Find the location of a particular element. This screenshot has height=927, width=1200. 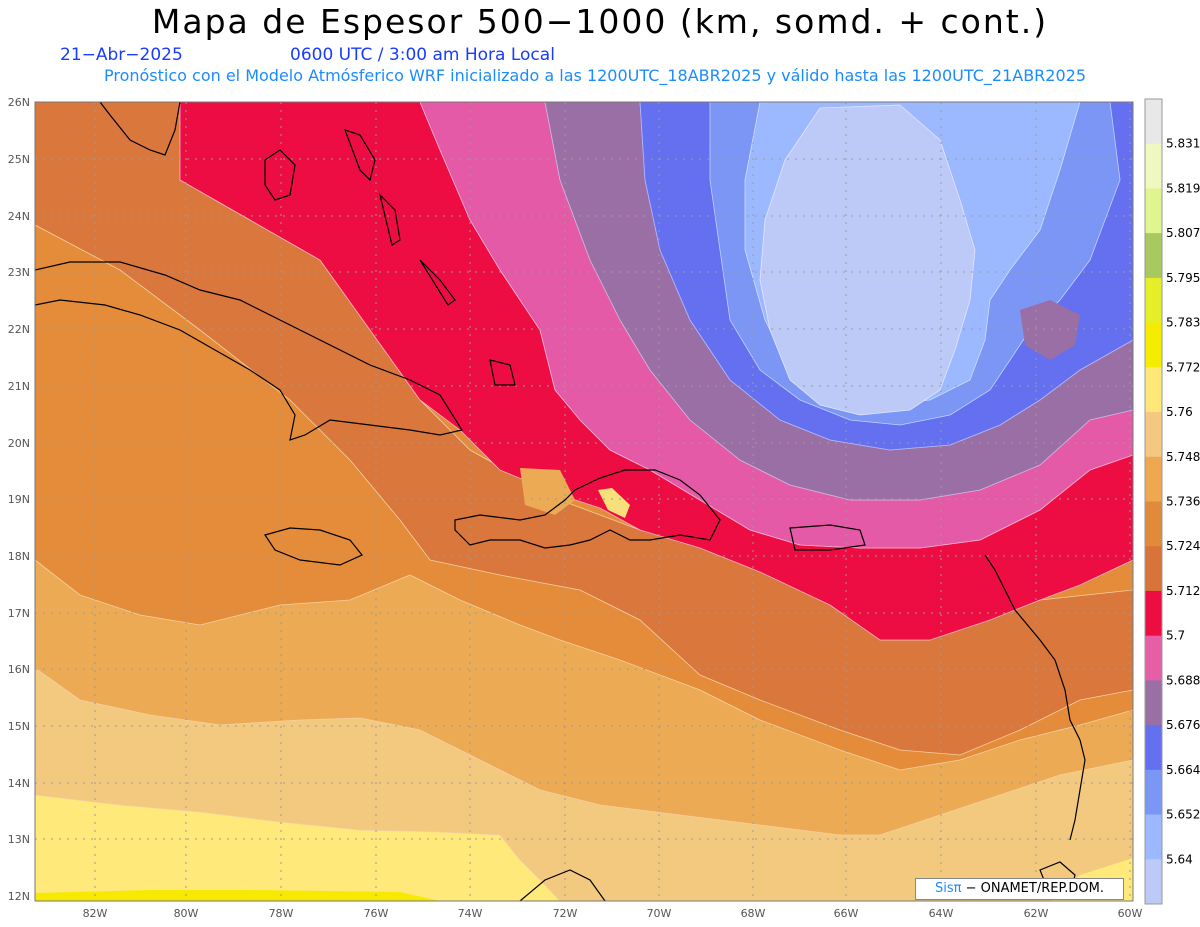

colorbar-label: 5.831 is located at coordinates (1183, 144).